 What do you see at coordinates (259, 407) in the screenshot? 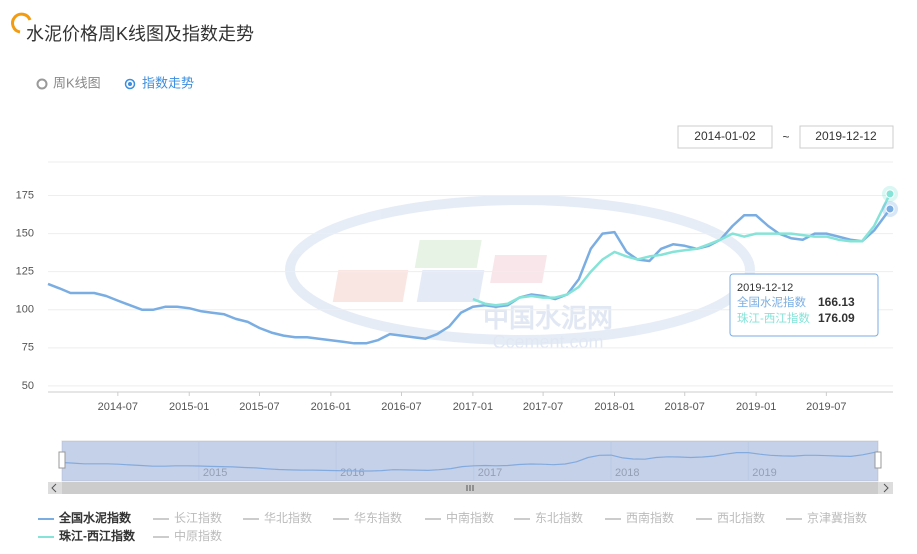
I see `x-tick-label: 2015-07` at bounding box center [259, 407].